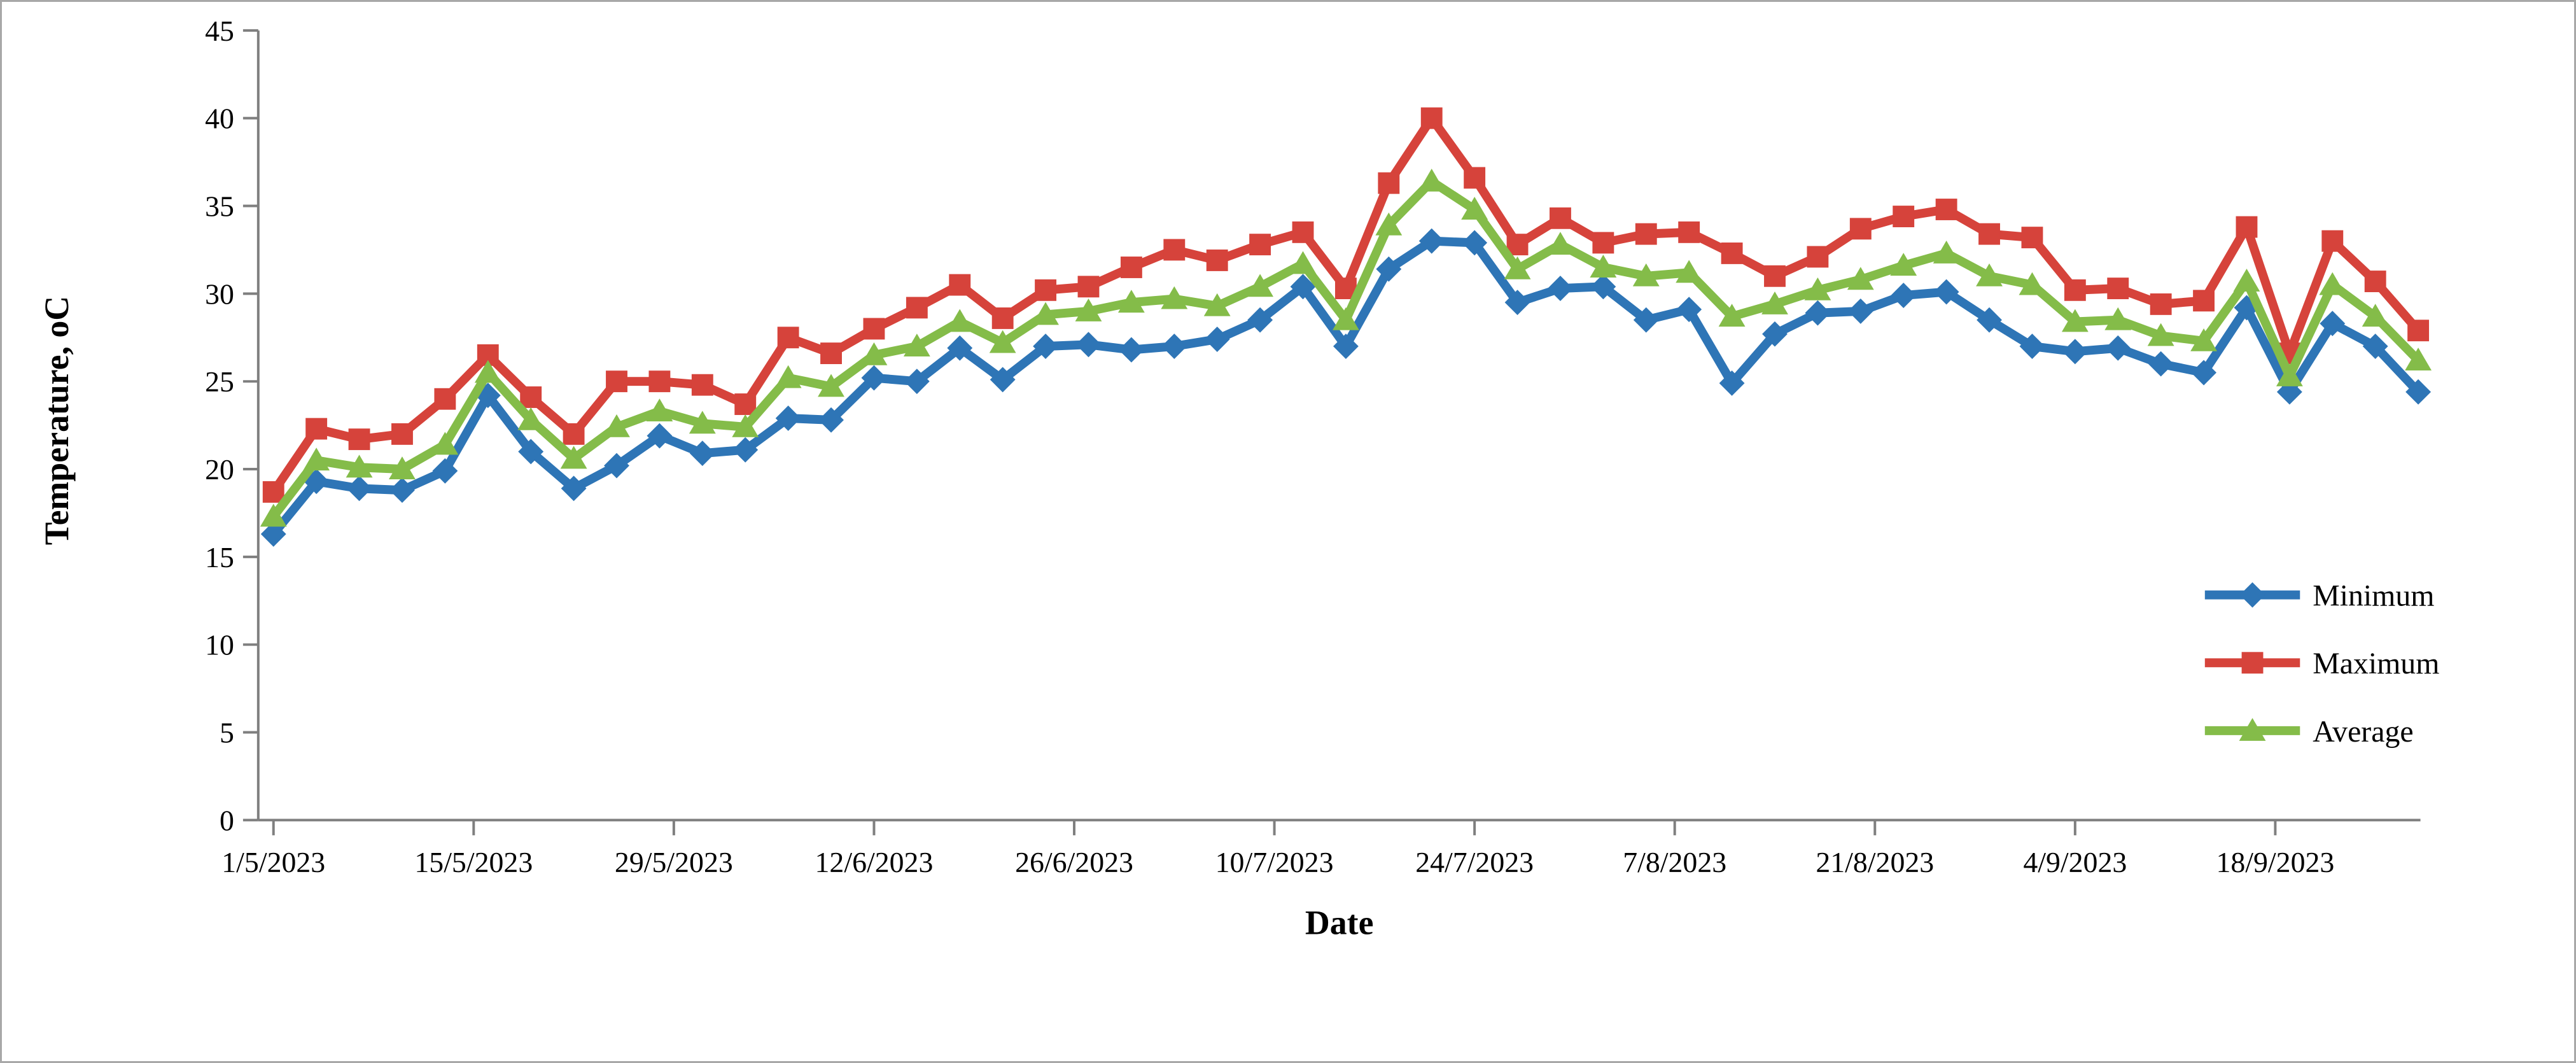  What do you see at coordinates (219, 645) in the screenshot?
I see `y-tick-label: 10` at bounding box center [219, 645].